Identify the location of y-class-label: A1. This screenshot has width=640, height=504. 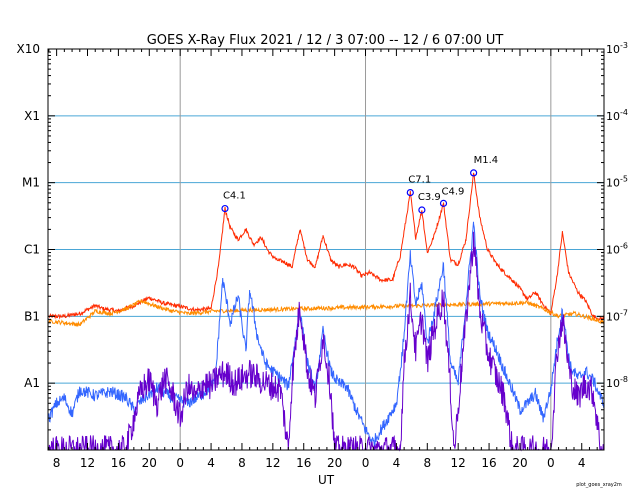
(32, 383).